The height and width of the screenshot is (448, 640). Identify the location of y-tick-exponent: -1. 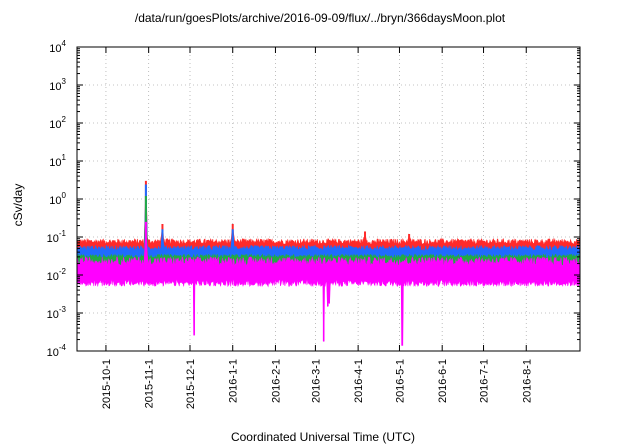
(63, 233).